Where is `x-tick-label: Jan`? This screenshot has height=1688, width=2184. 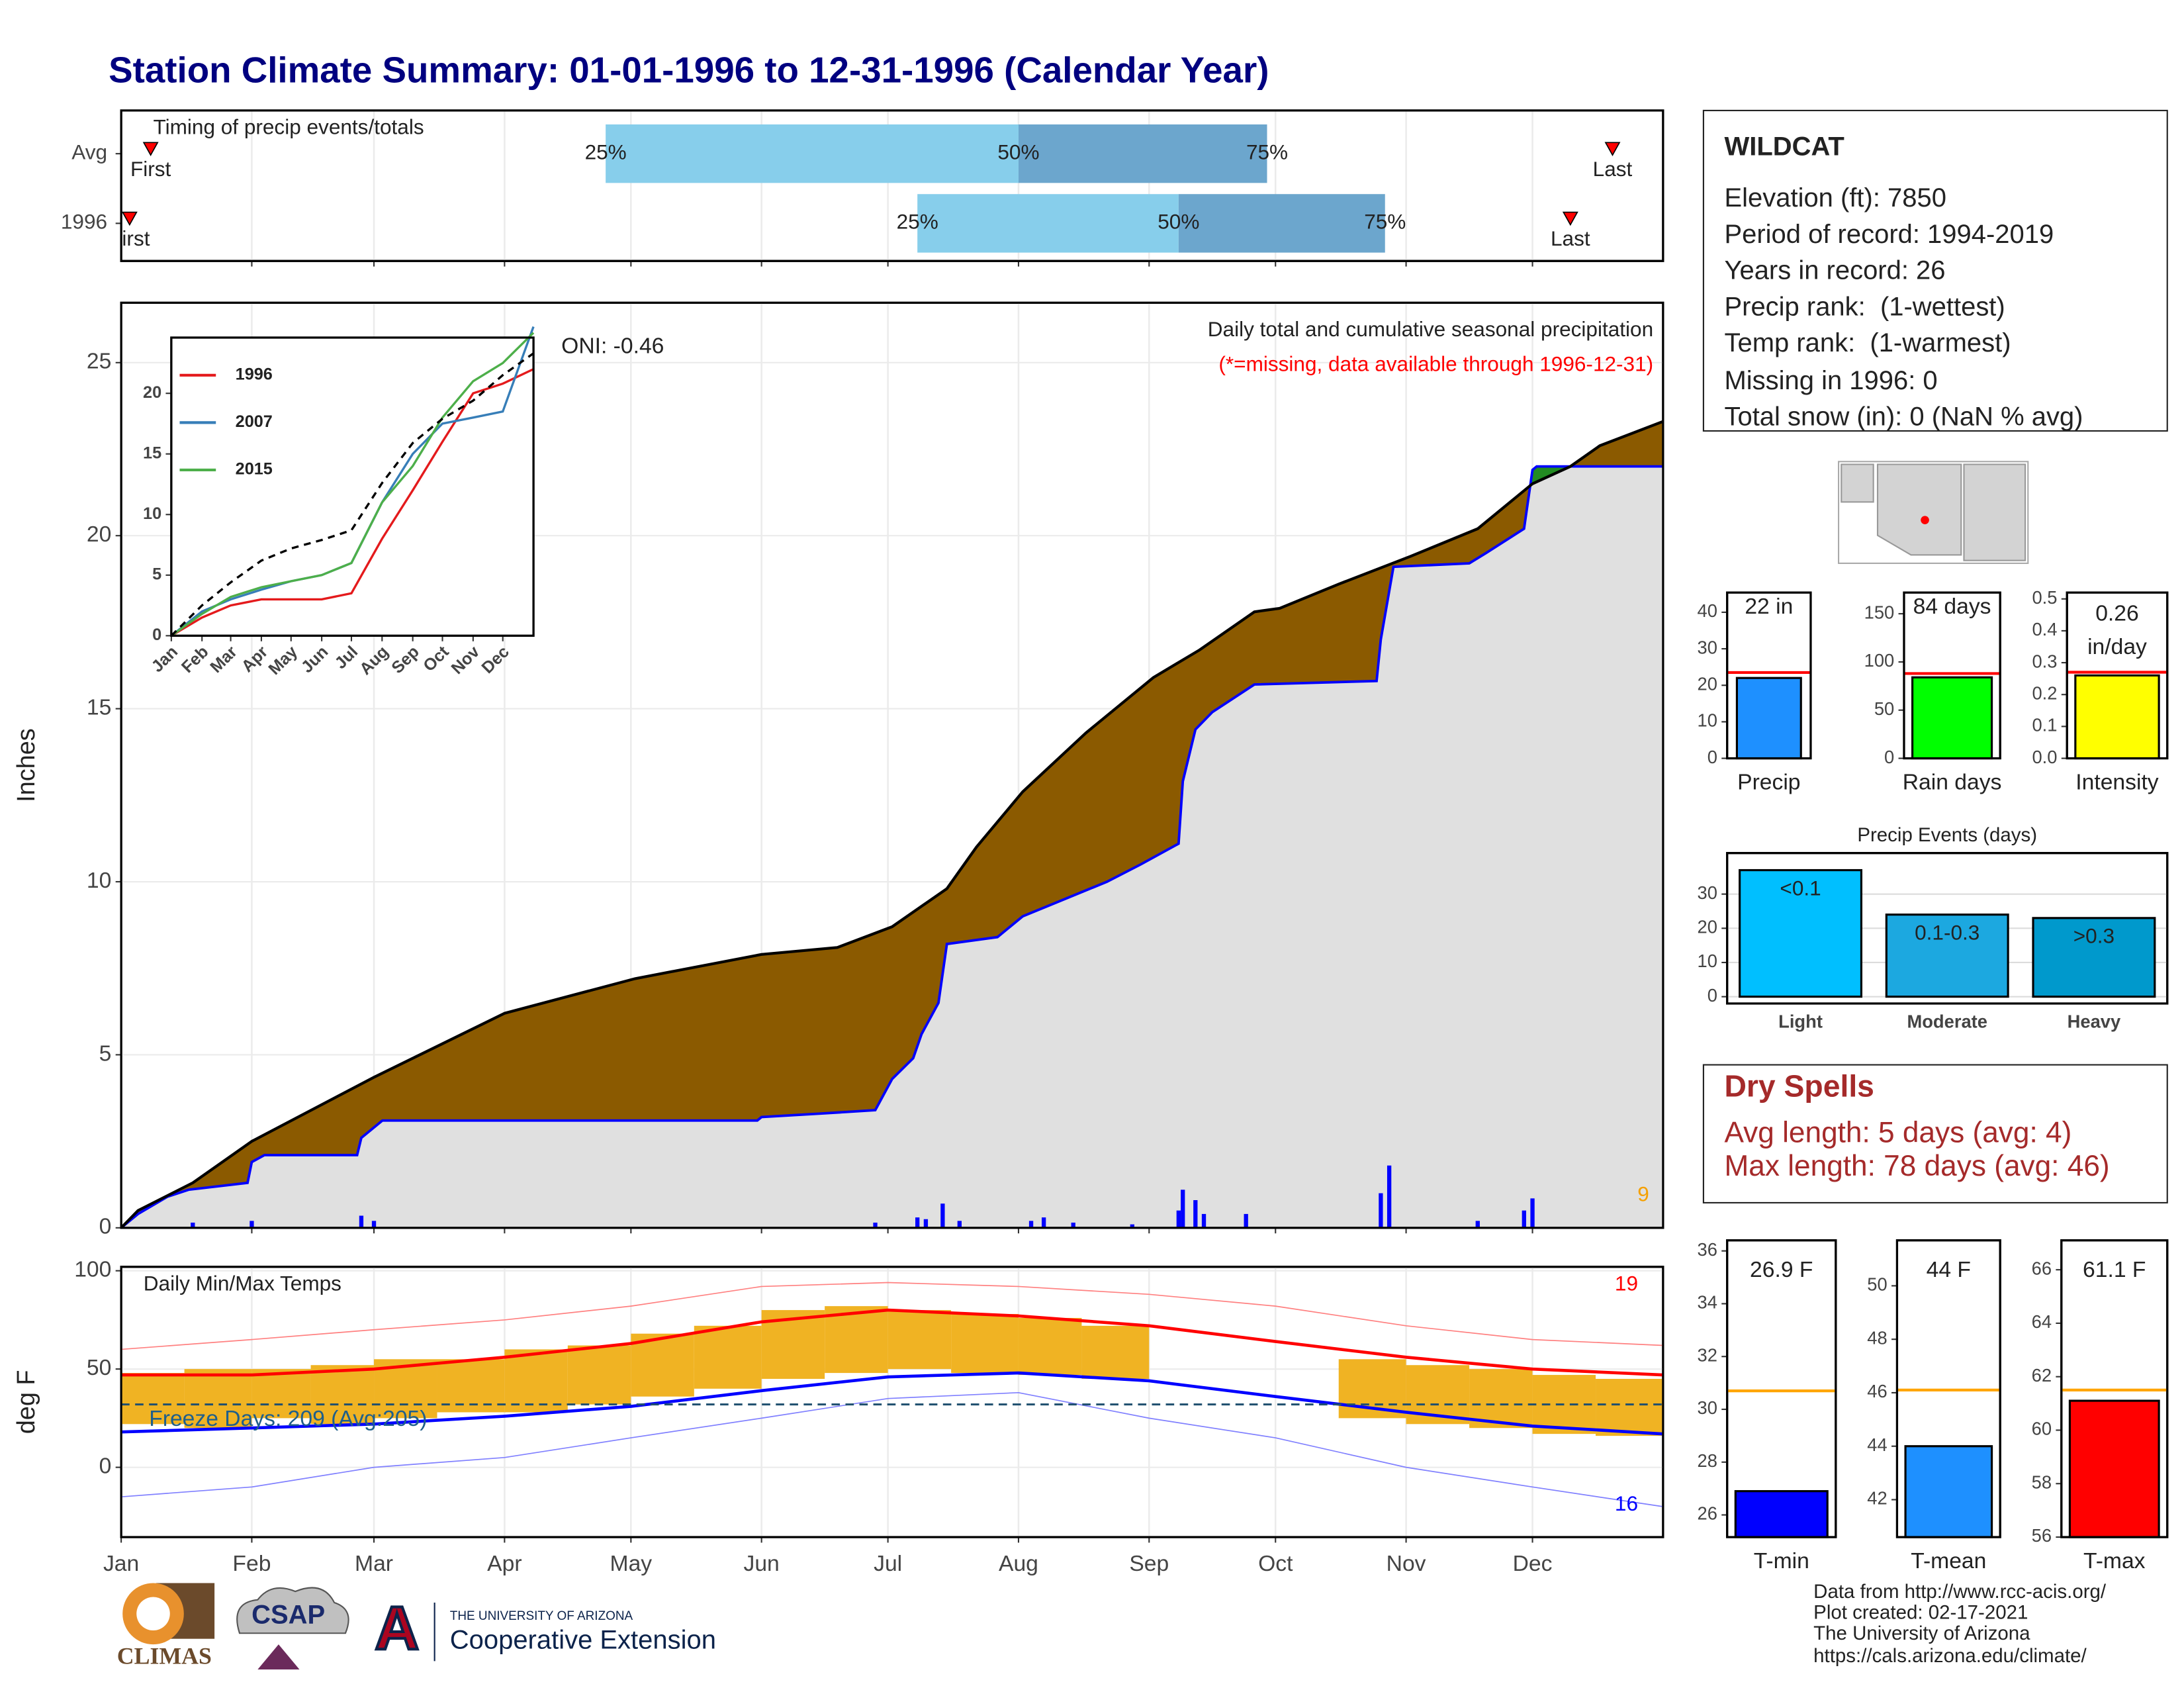
x-tick-label: Jan is located at coordinates (121, 1564).